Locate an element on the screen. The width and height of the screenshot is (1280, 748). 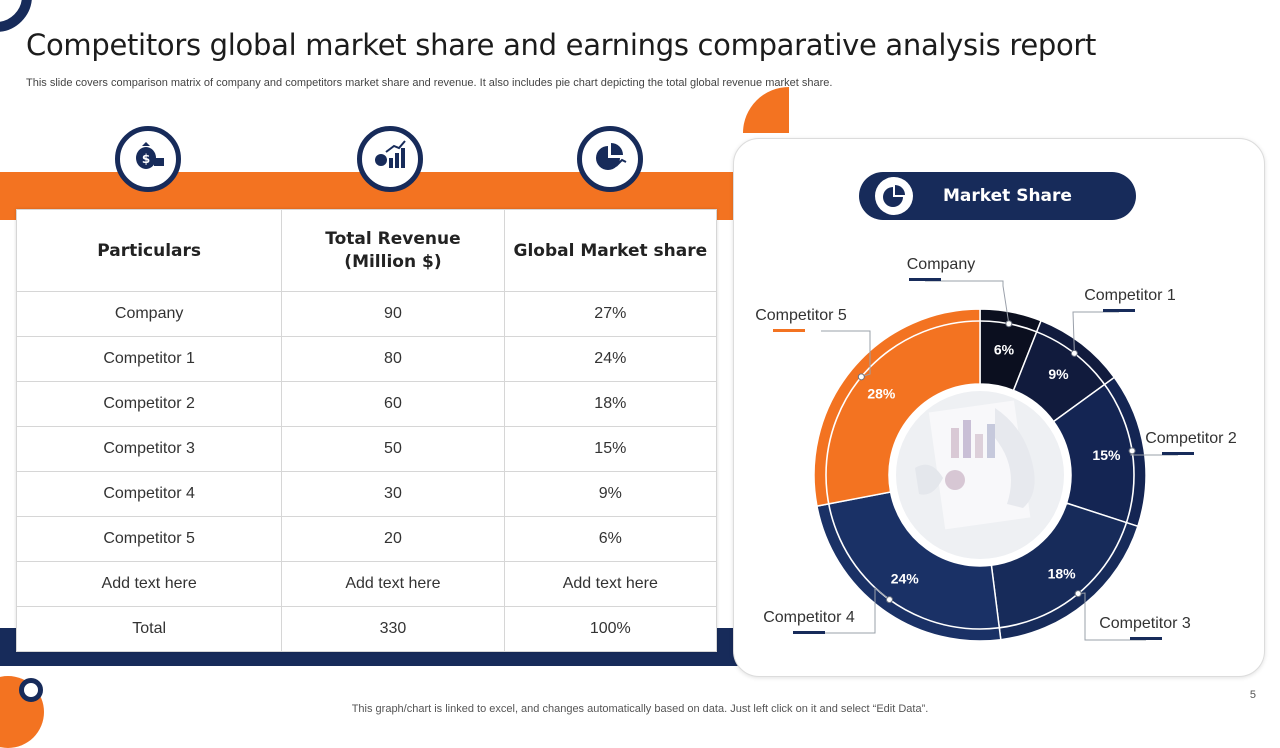
market-share-title: Market Share is located at coordinates (1007, 196).